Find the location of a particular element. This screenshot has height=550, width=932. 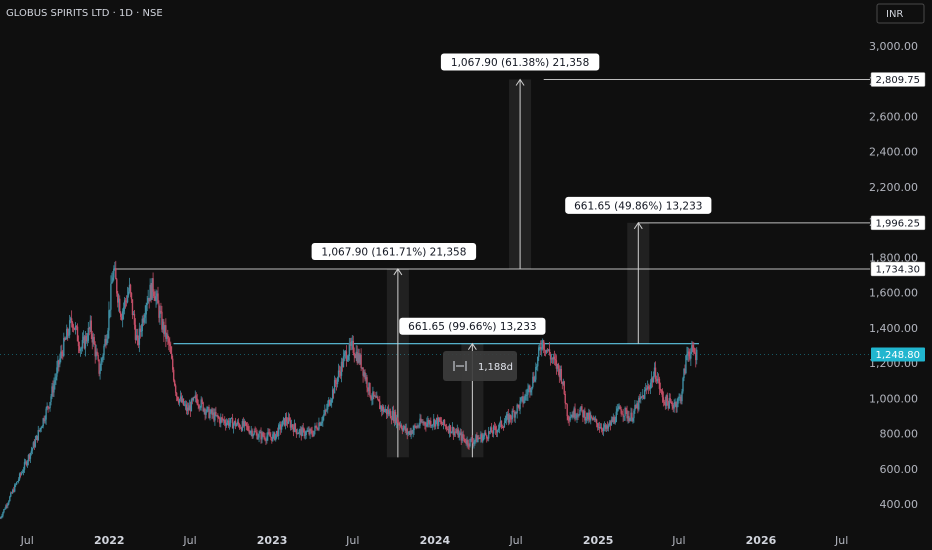

currency-button: INR is located at coordinates (900, 13).